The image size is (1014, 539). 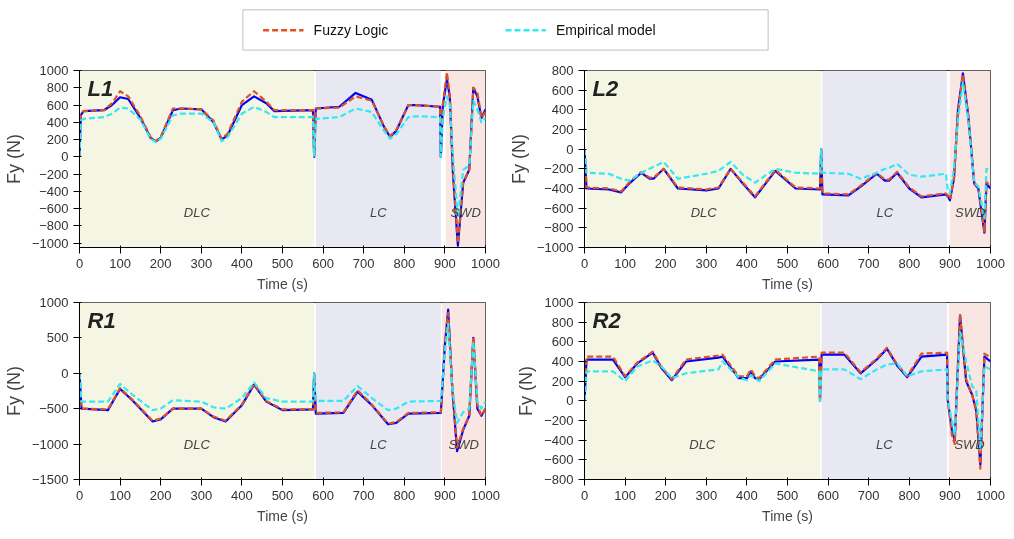 What do you see at coordinates (351, 30) in the screenshot?
I see `legend-label: Fuzzy Logic` at bounding box center [351, 30].